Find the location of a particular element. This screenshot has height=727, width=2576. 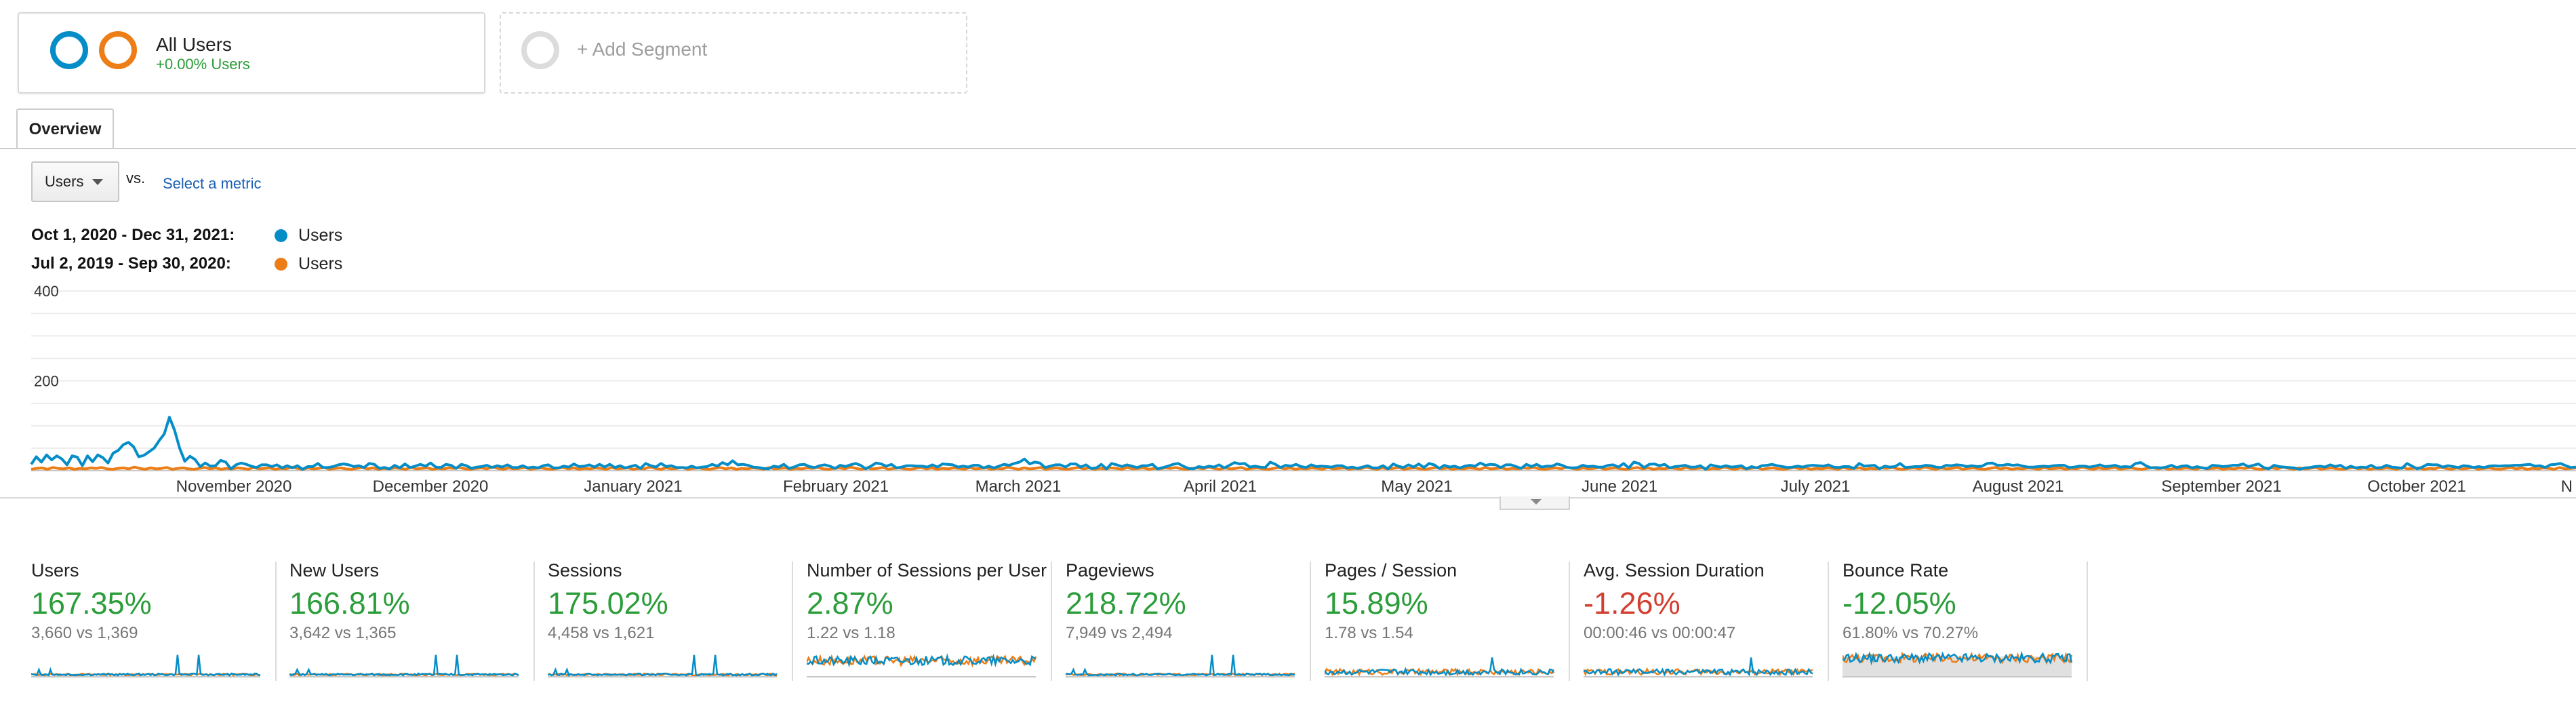

x-tick-label: May 2021 is located at coordinates (1416, 486).